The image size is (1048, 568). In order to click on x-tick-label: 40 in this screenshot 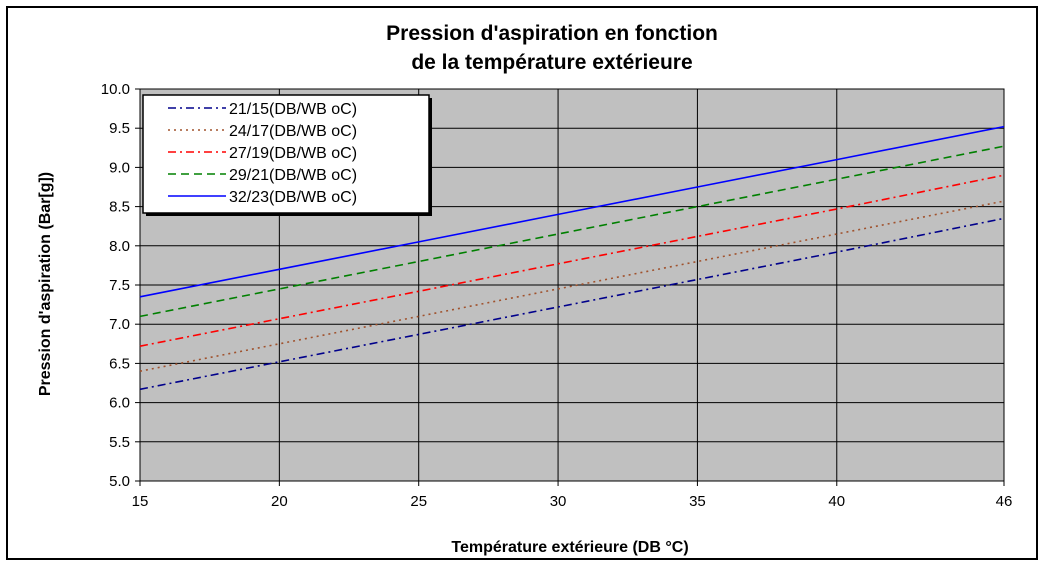, I will do `click(836, 501)`.